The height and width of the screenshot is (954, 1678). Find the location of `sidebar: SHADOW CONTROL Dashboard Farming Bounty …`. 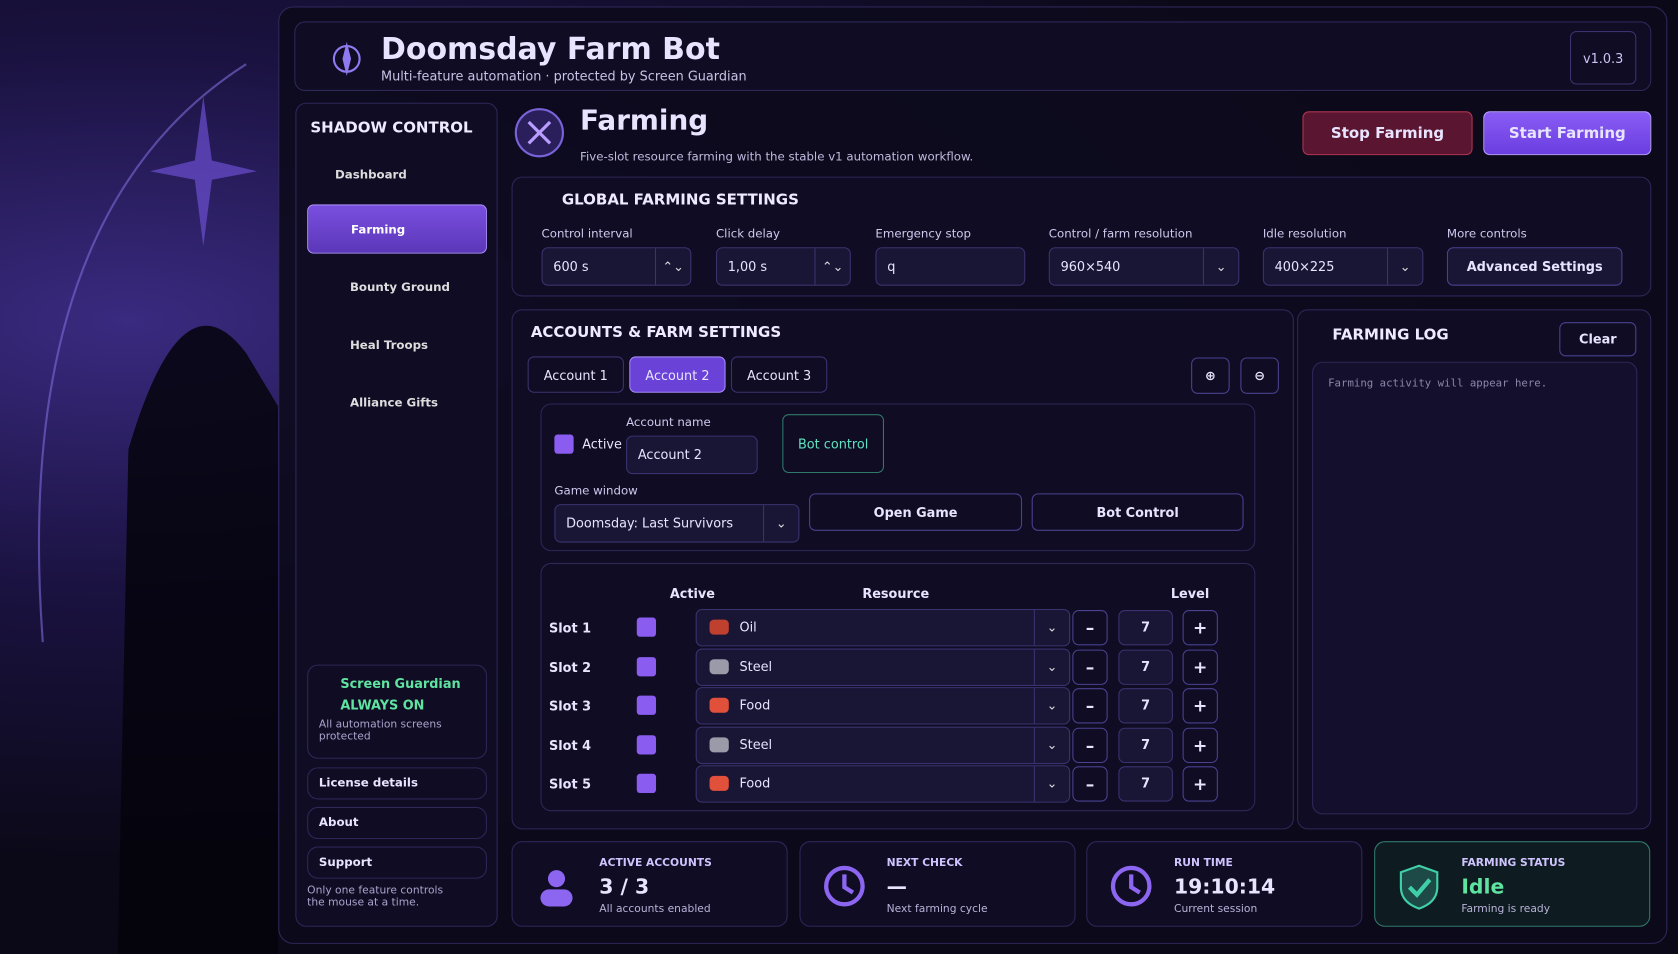

sidebar: SHADOW CONTROL Dashboard Farming Bounty … is located at coordinates (396, 514).